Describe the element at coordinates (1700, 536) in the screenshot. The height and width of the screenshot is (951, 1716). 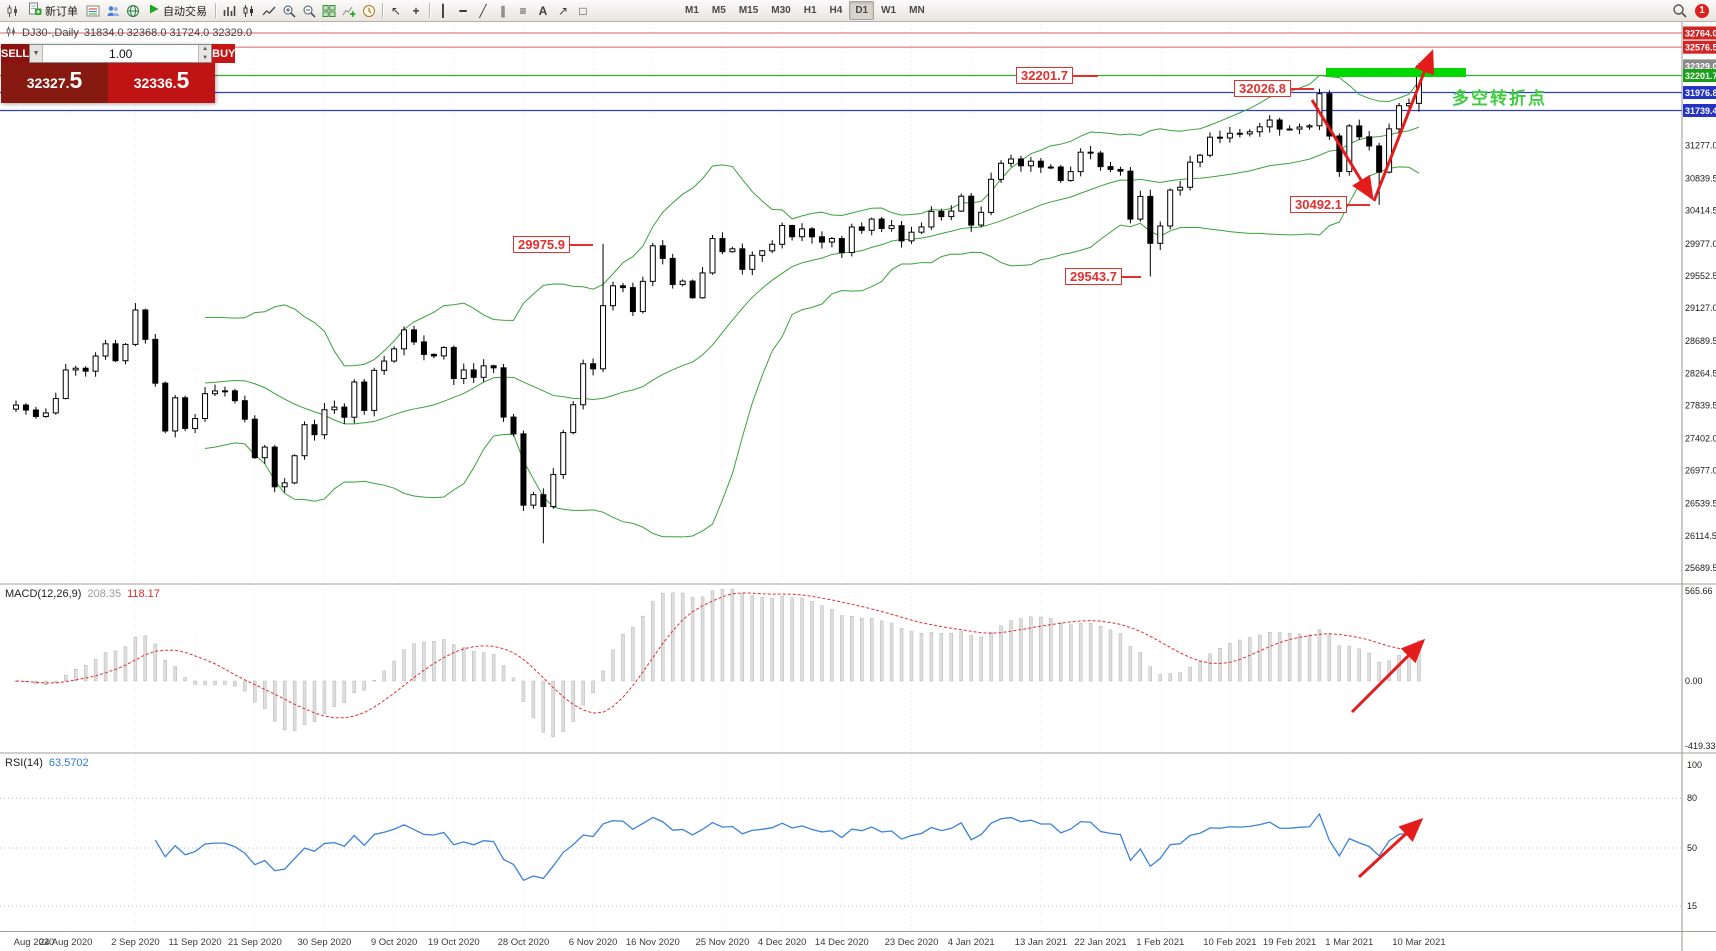
I see `svg-text: 26114.5` at that location.